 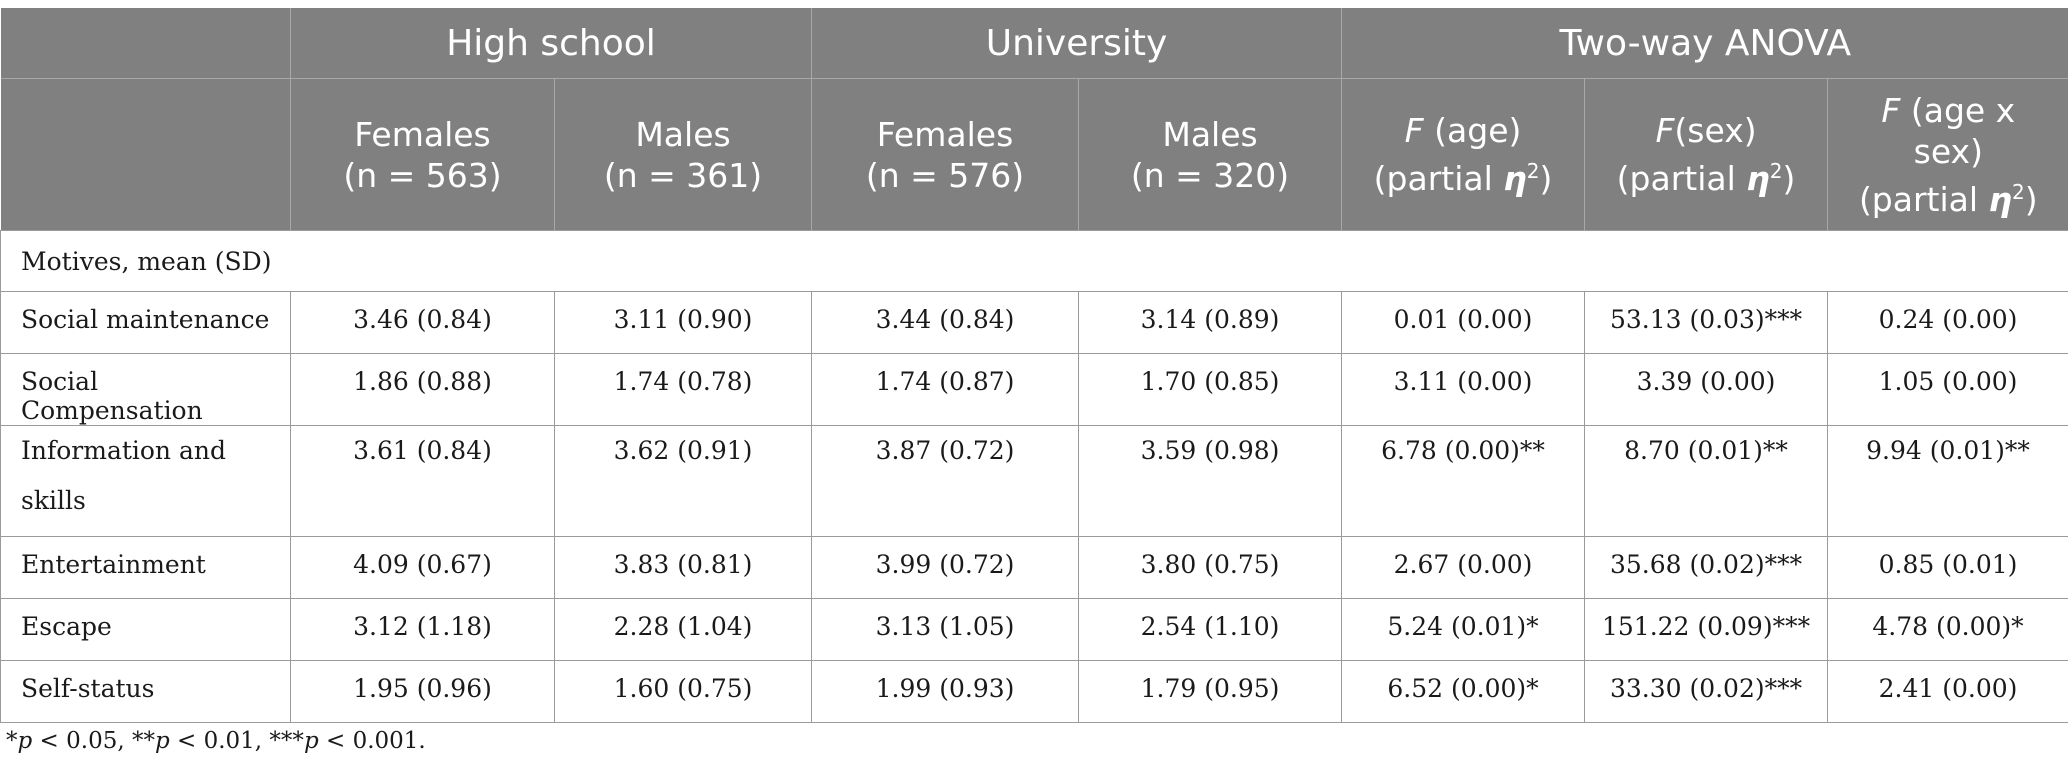 I want to click on table-cell: 3.83 (0.81), so click(x=683, y=567).